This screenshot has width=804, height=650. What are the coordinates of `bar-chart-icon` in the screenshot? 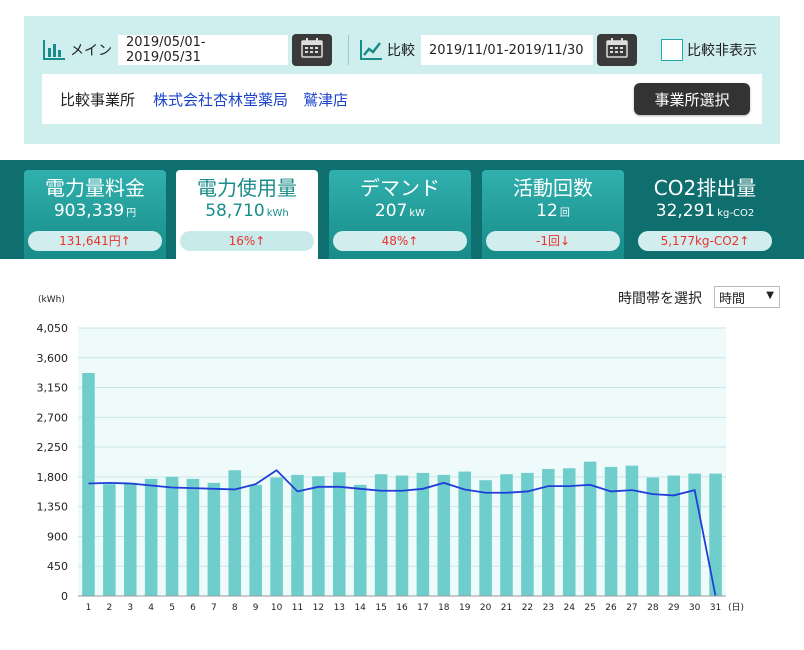 It's located at (54, 50).